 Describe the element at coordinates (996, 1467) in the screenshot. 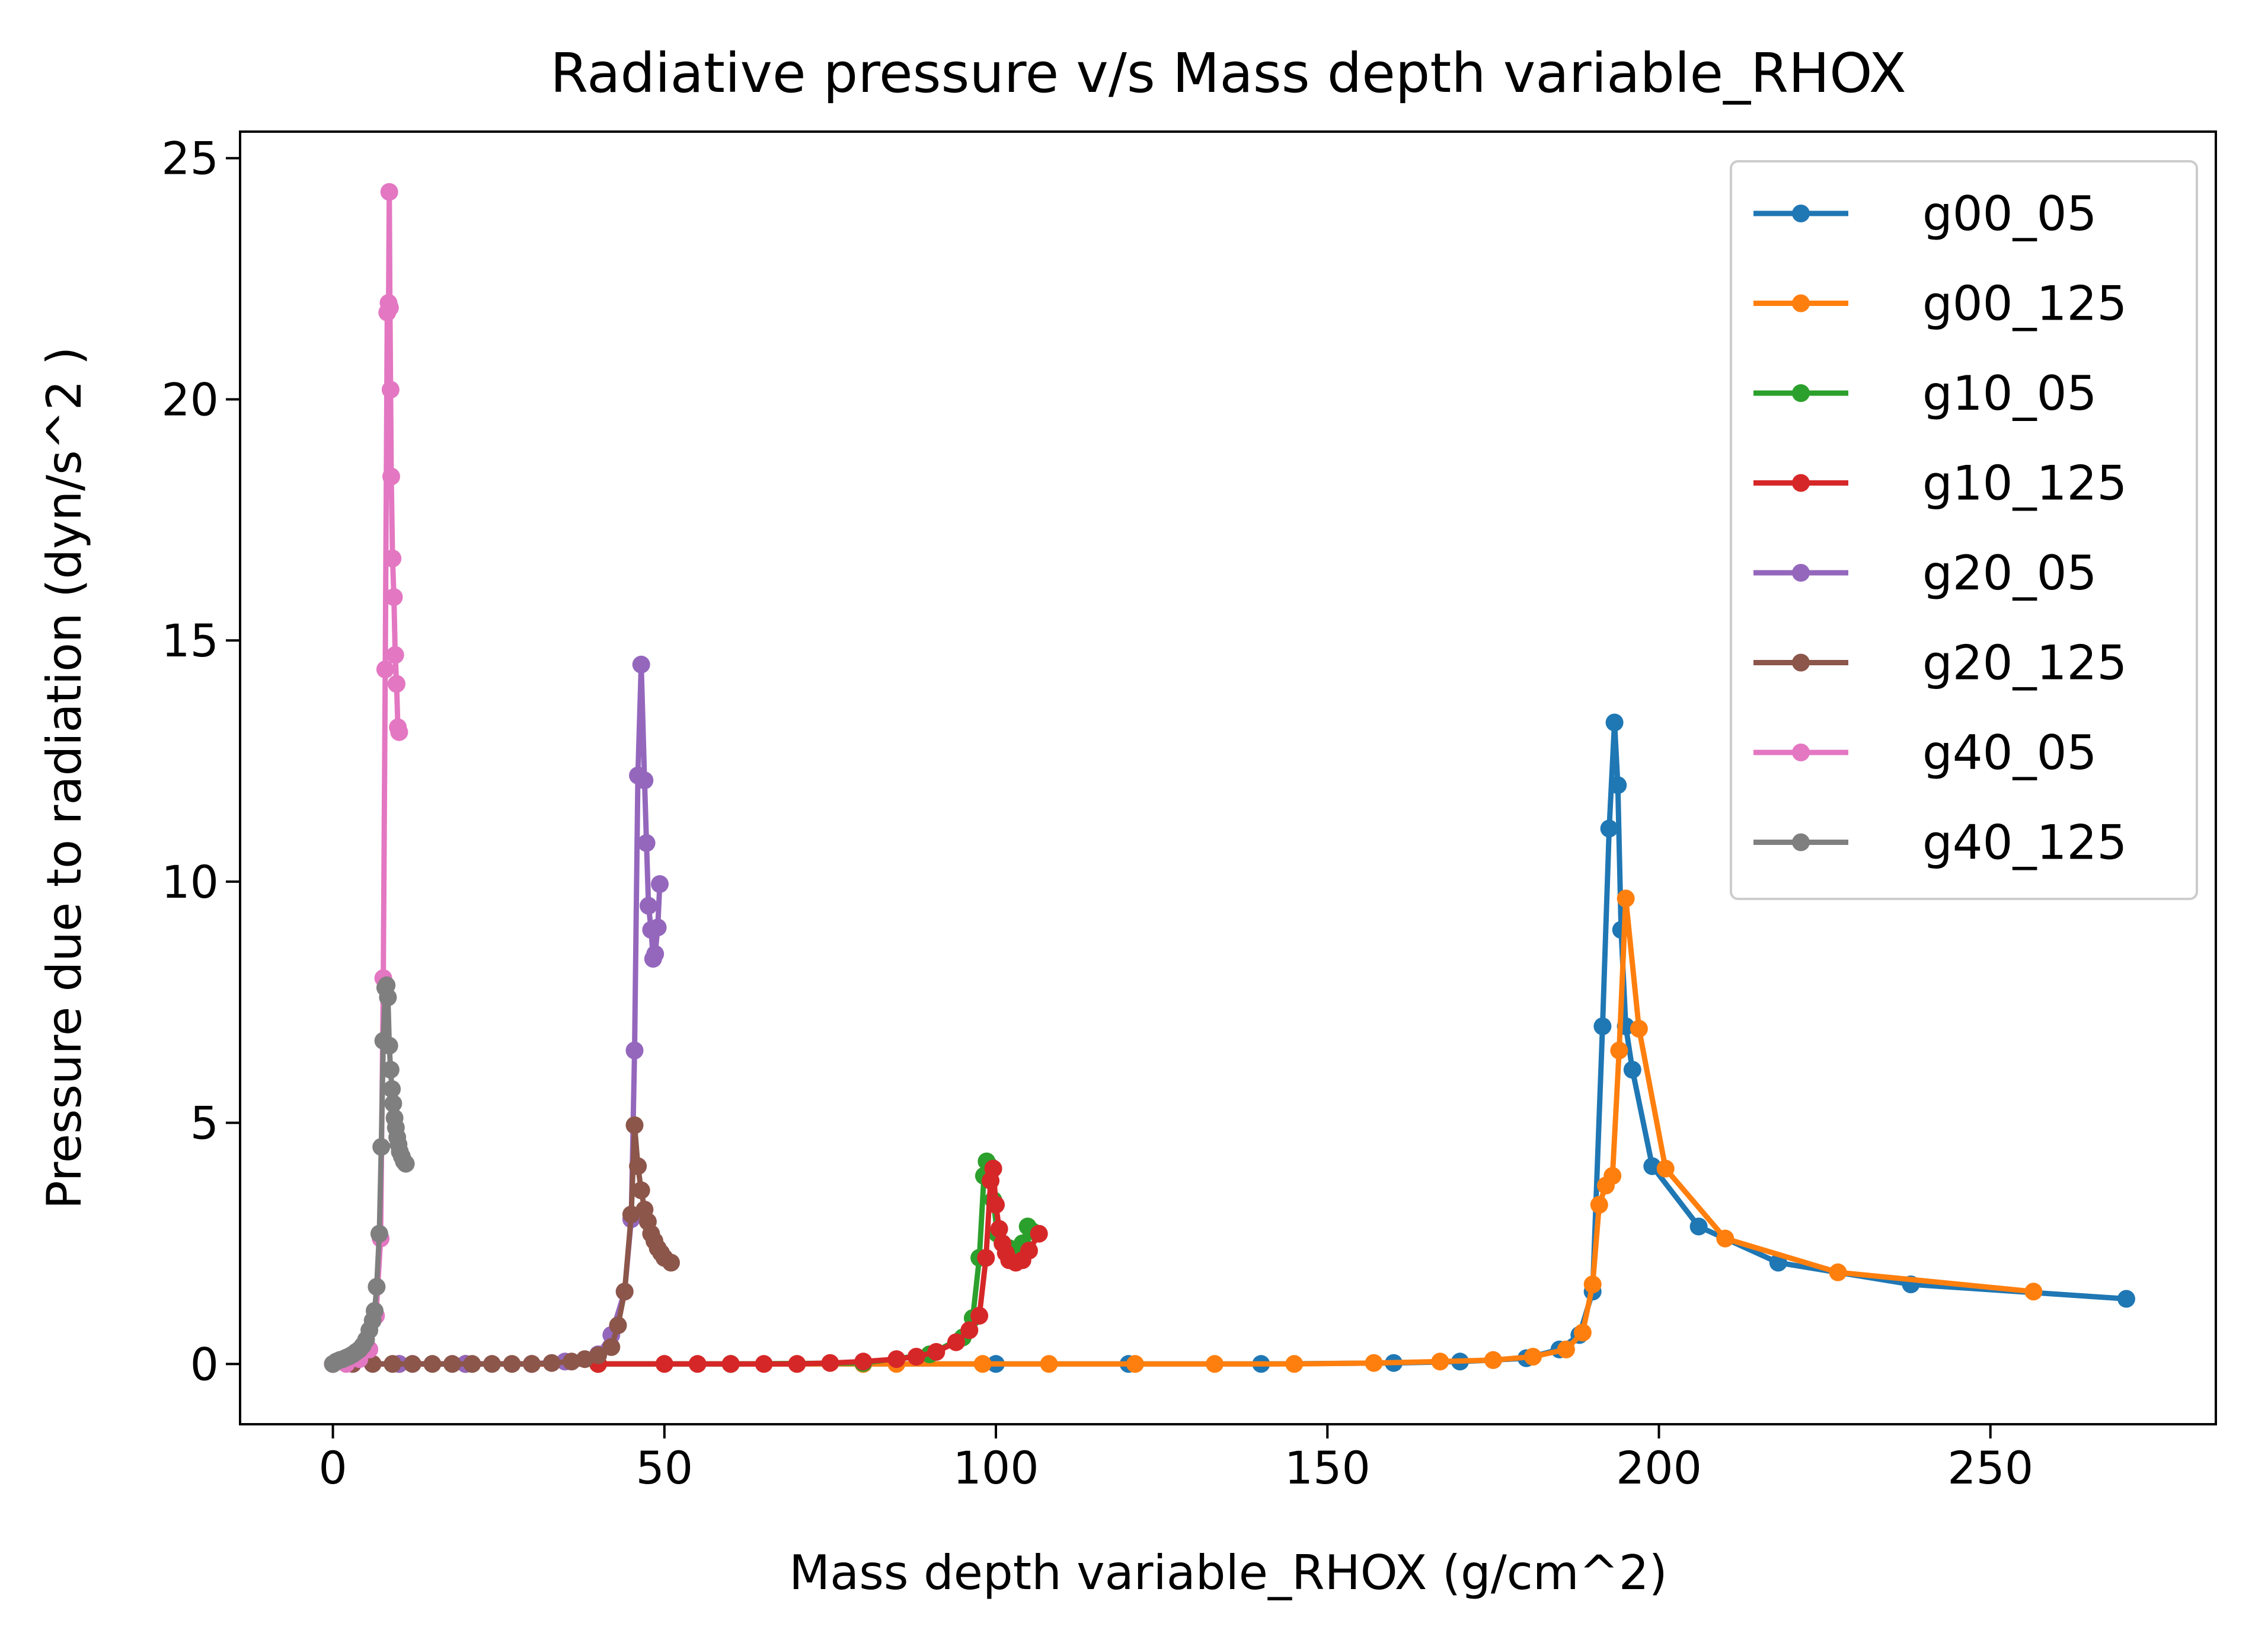

I see `x-tick-label: 100` at that location.